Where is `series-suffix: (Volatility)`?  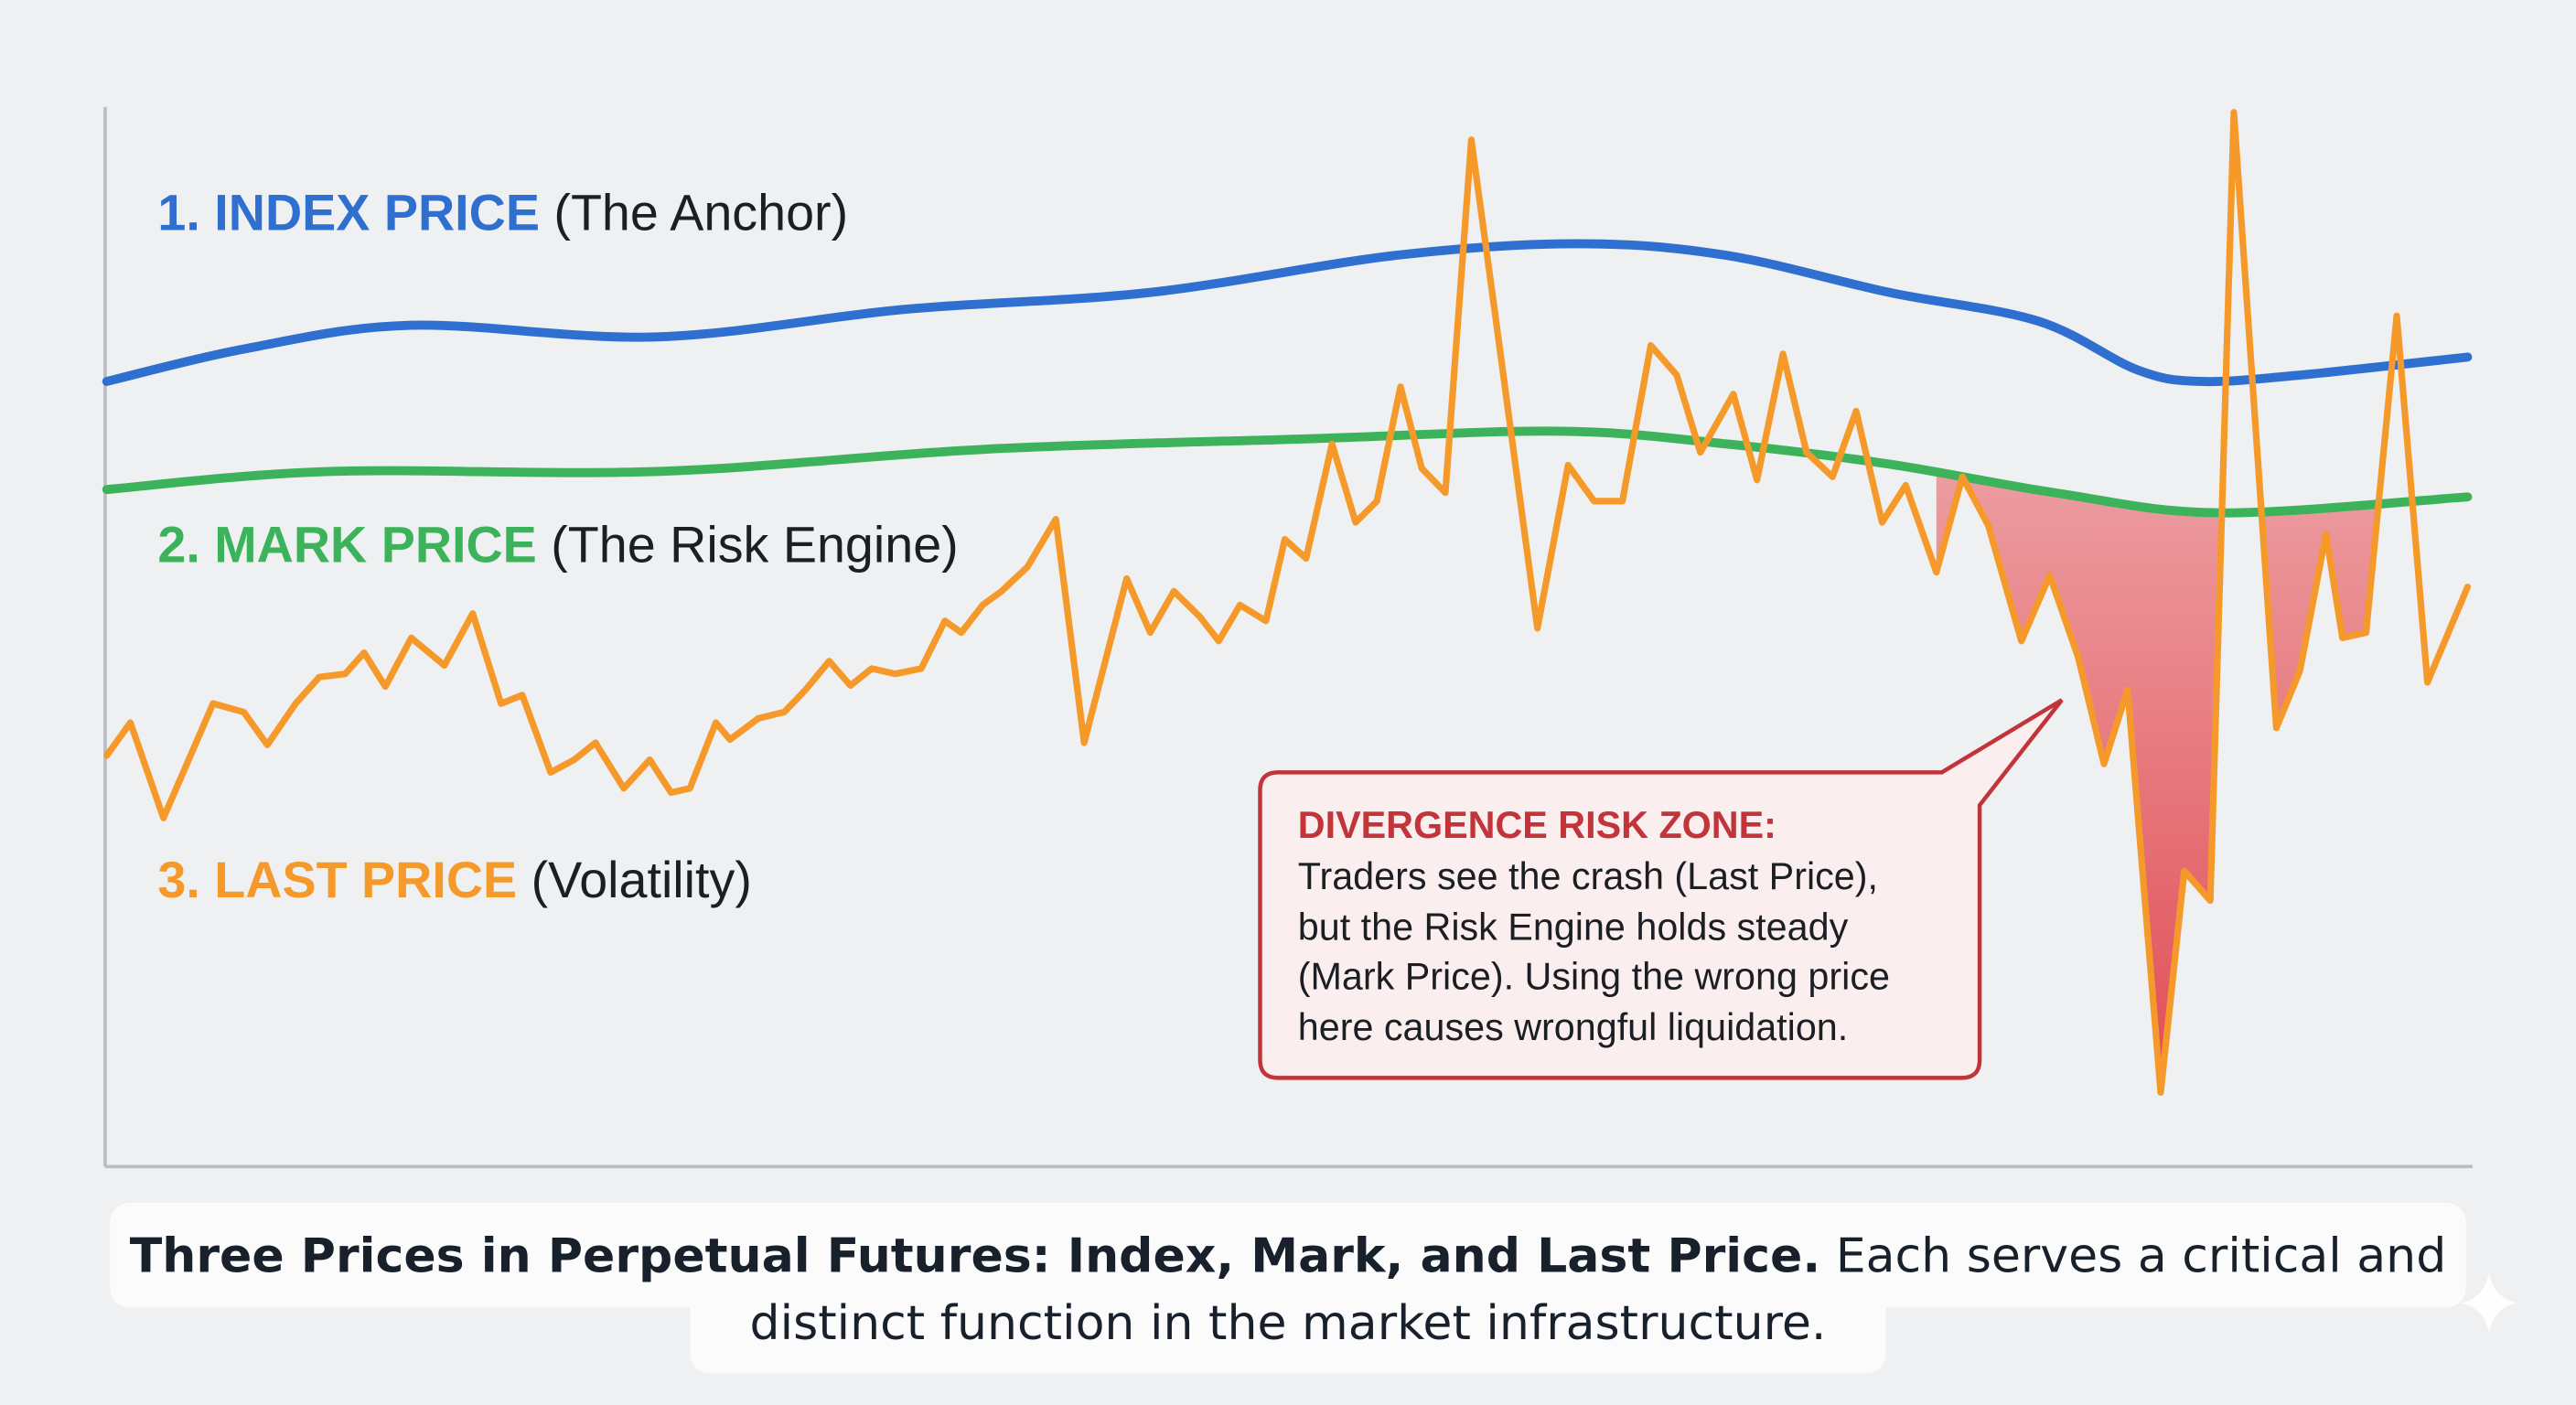
series-suffix: (Volatility) is located at coordinates (642, 880).